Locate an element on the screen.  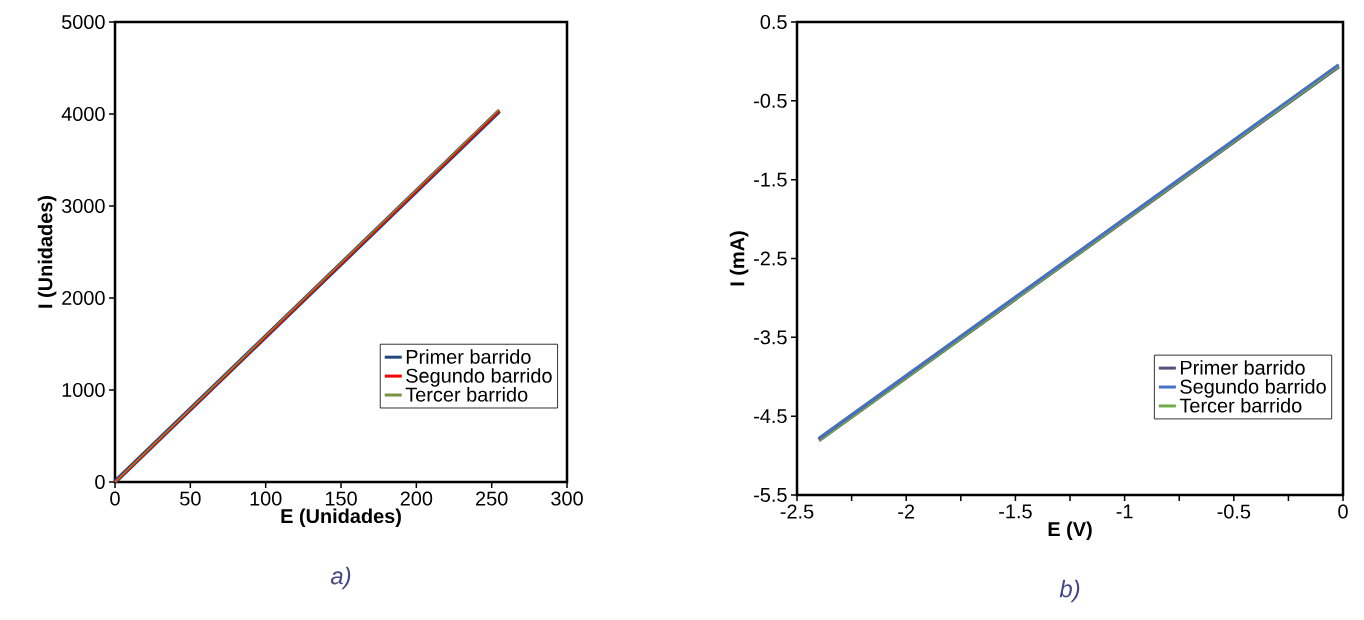
y-tick-label: -3.5 is located at coordinates (770, 337).